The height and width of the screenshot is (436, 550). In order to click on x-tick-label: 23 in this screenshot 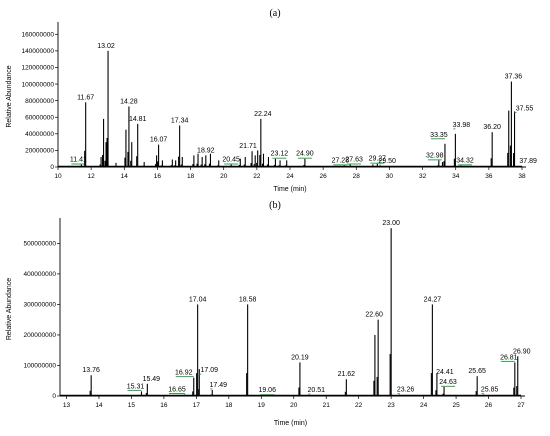, I will do `click(392, 405)`.